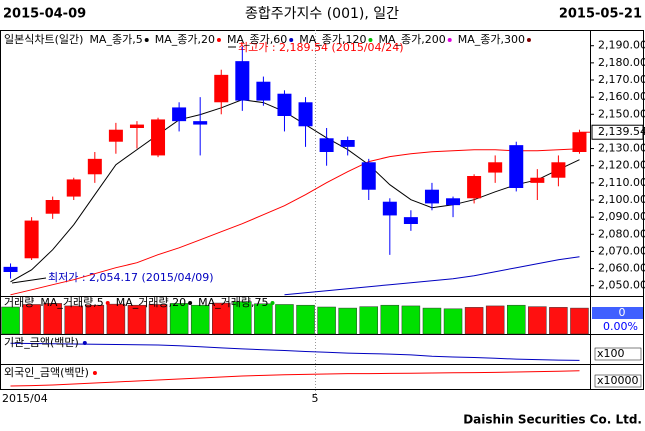 The height and width of the screenshot is (431, 645). What do you see at coordinates (620, 326) in the screenshot?
I see `change-label: 0.00%` at bounding box center [620, 326].